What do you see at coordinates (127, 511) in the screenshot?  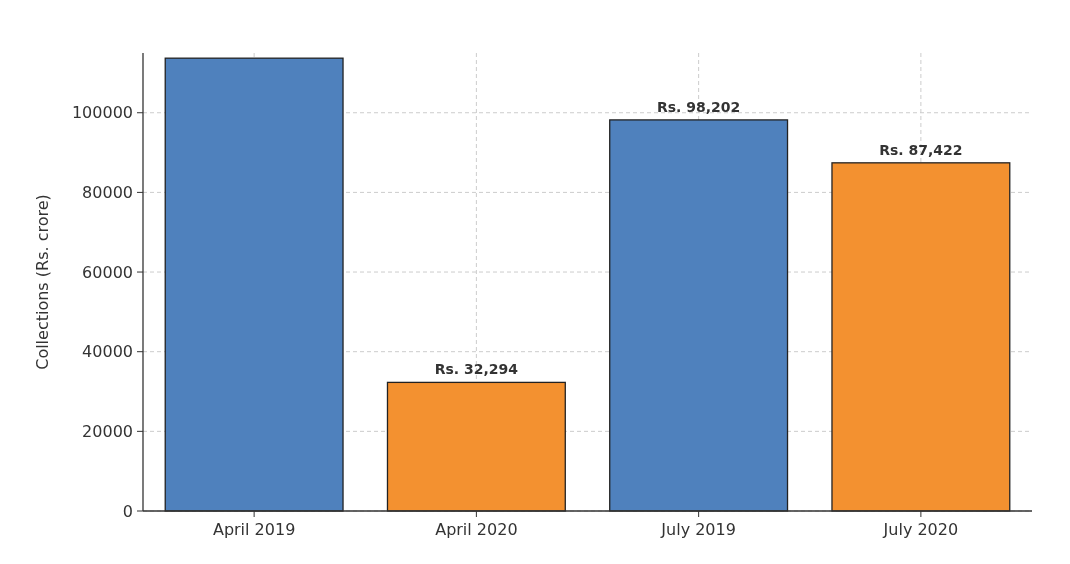 I see `y-tick-label: 0` at bounding box center [127, 511].